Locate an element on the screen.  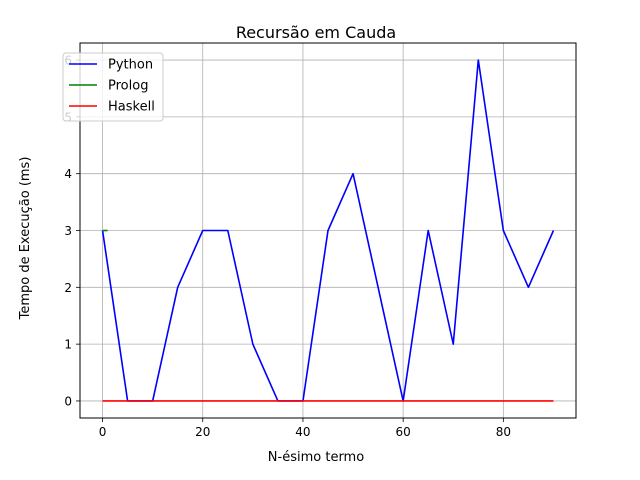
legend-box is located at coordinates (113, 87).